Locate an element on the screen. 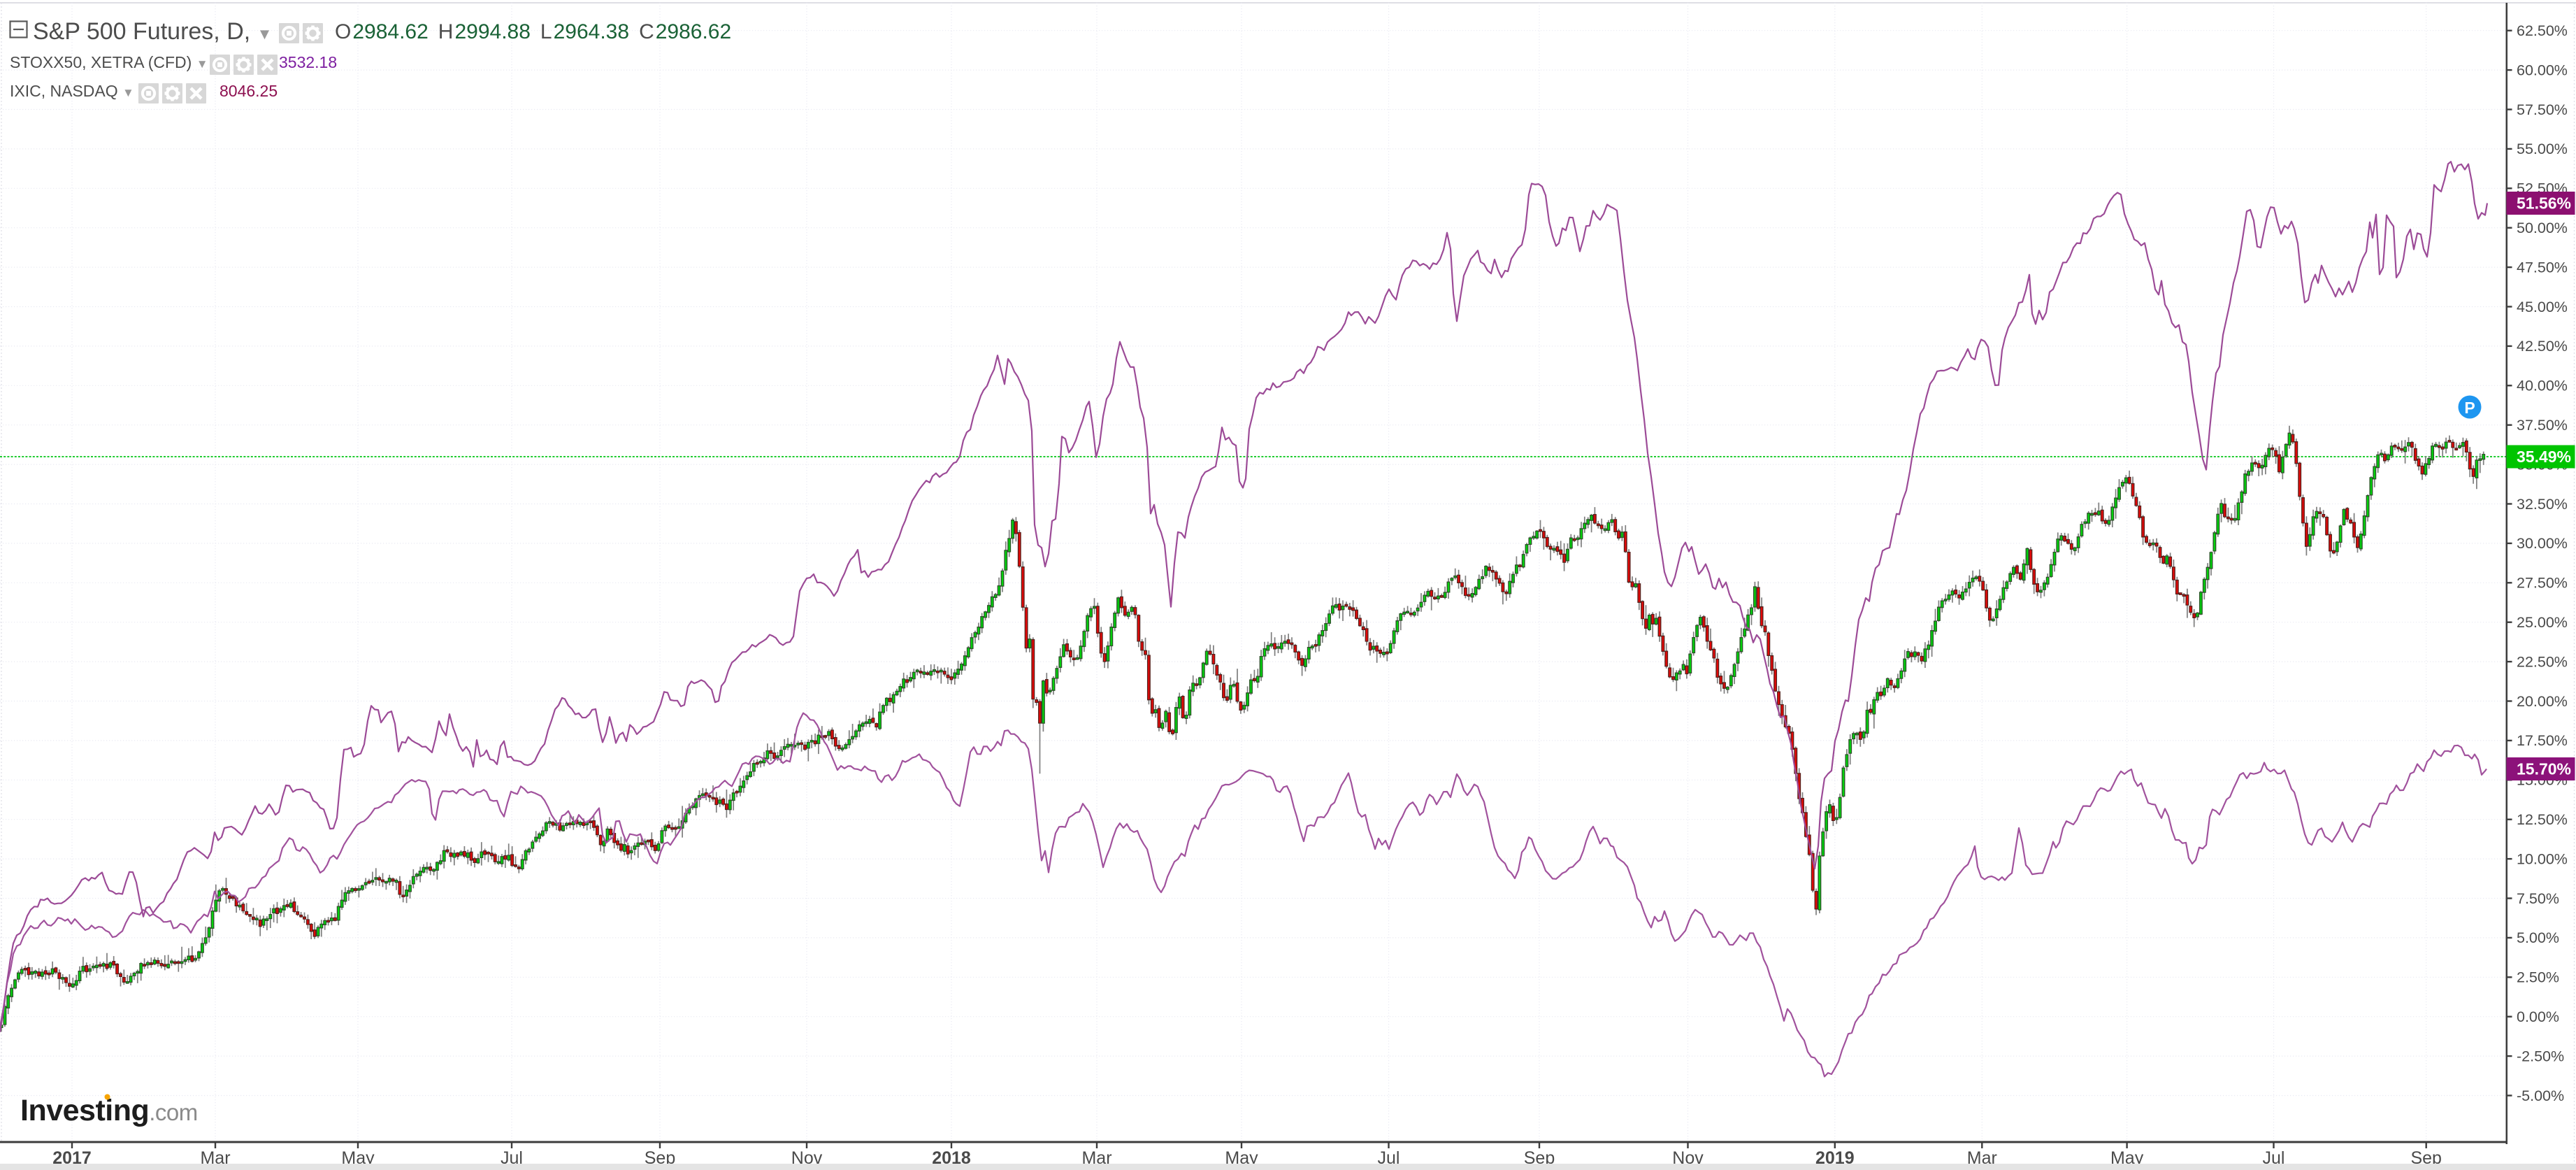 The image size is (2576, 1170). svg-text: IXIC, NASDAQ ▼ is located at coordinates (72, 91).